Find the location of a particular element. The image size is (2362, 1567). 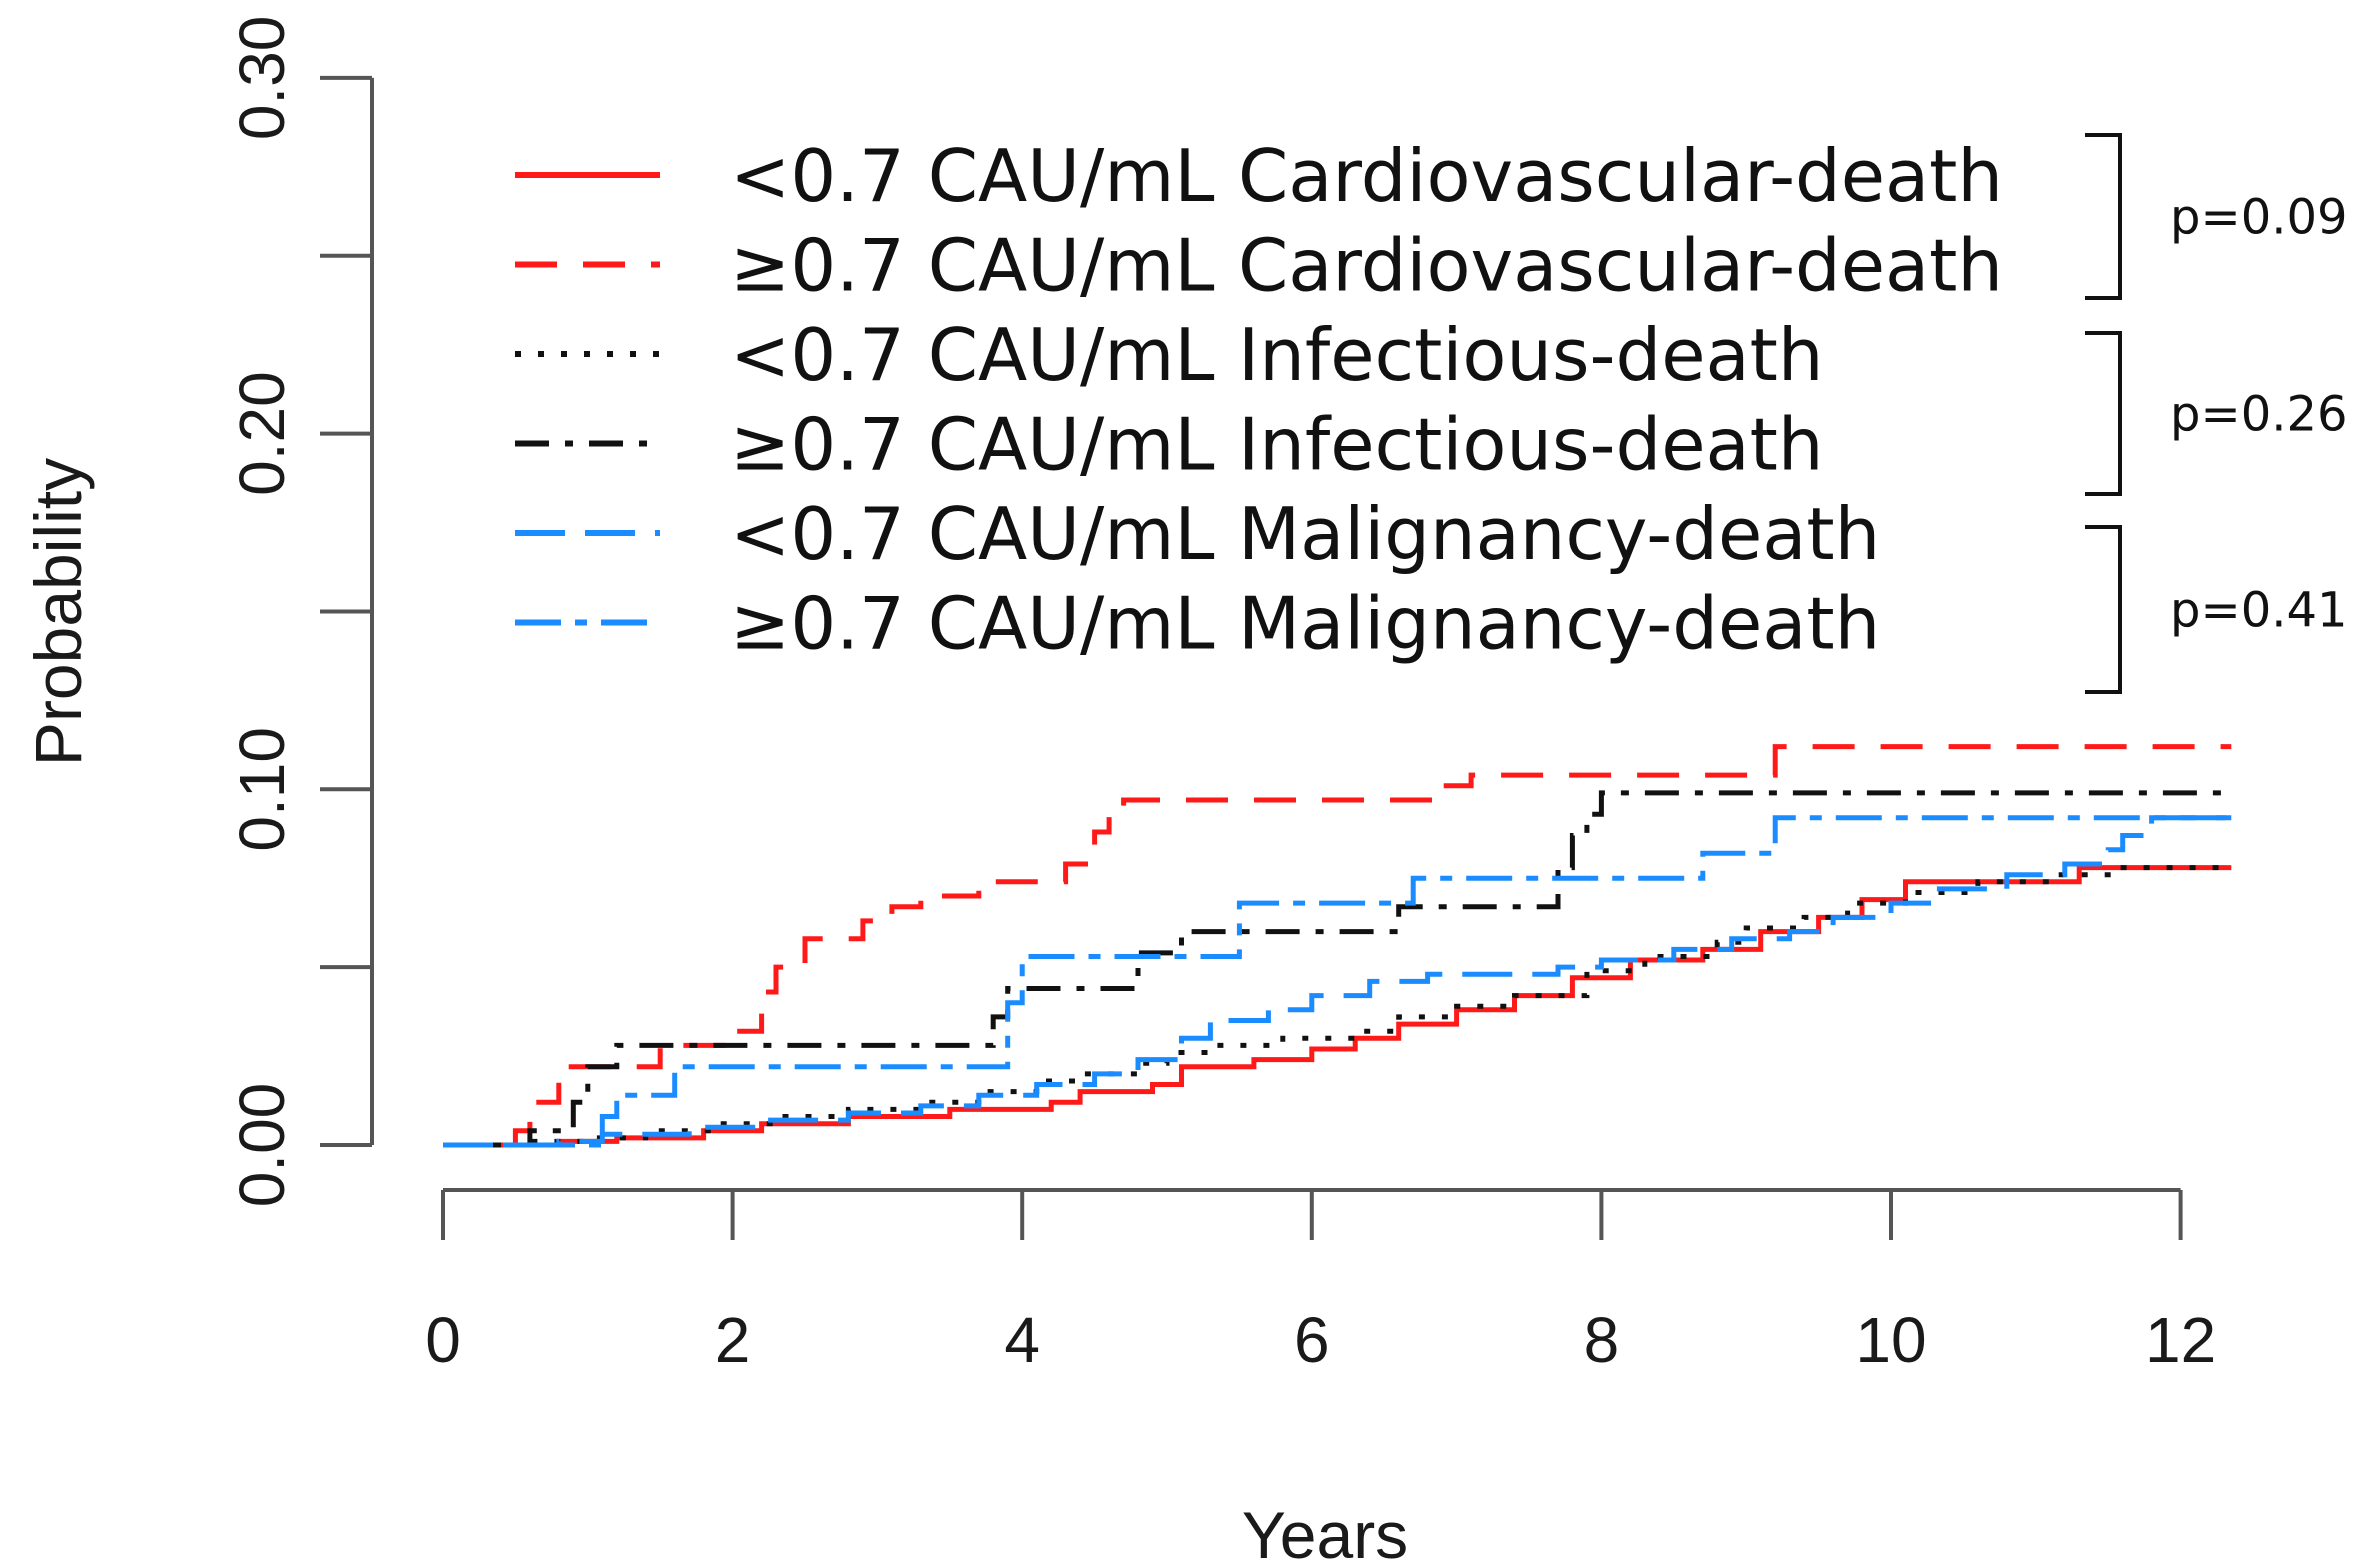

x-tick-label: 2 is located at coordinates (733, 1340).